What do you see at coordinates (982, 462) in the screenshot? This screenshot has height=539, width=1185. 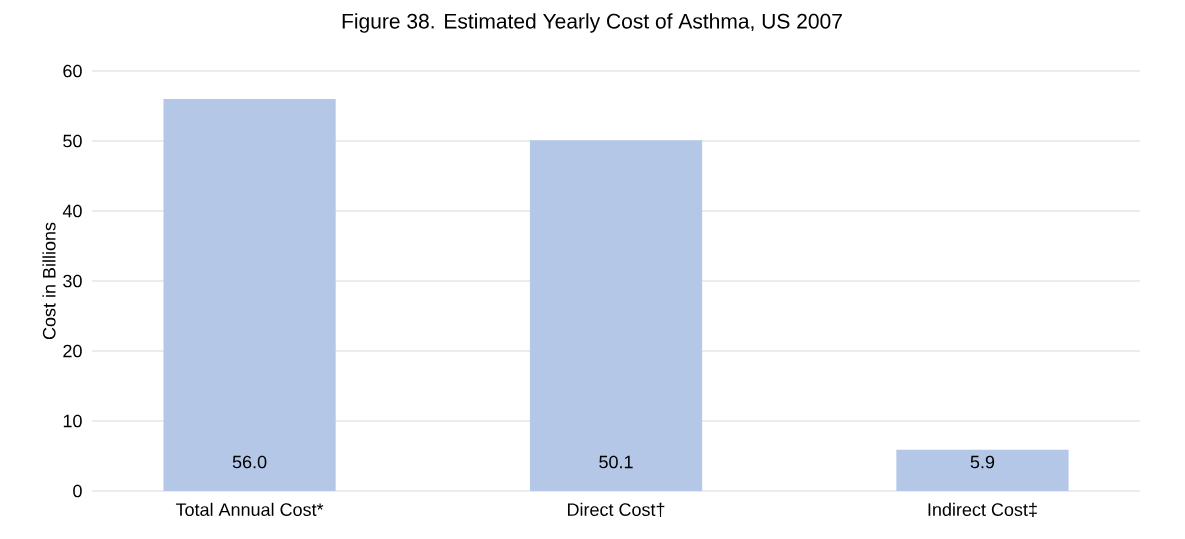 I see `data-label: 5.9` at bounding box center [982, 462].